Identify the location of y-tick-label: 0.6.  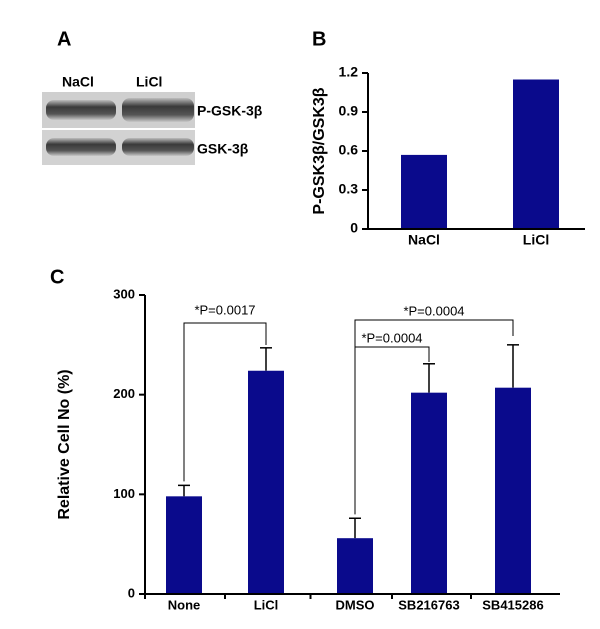
(349, 150).